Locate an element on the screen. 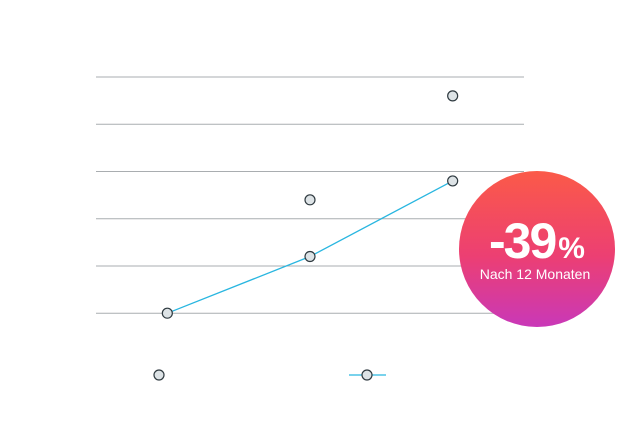 Image resolution: width=625 pixels, height=423 pixels. badge-caption: Nach 12 Monaten is located at coordinates (535, 274).